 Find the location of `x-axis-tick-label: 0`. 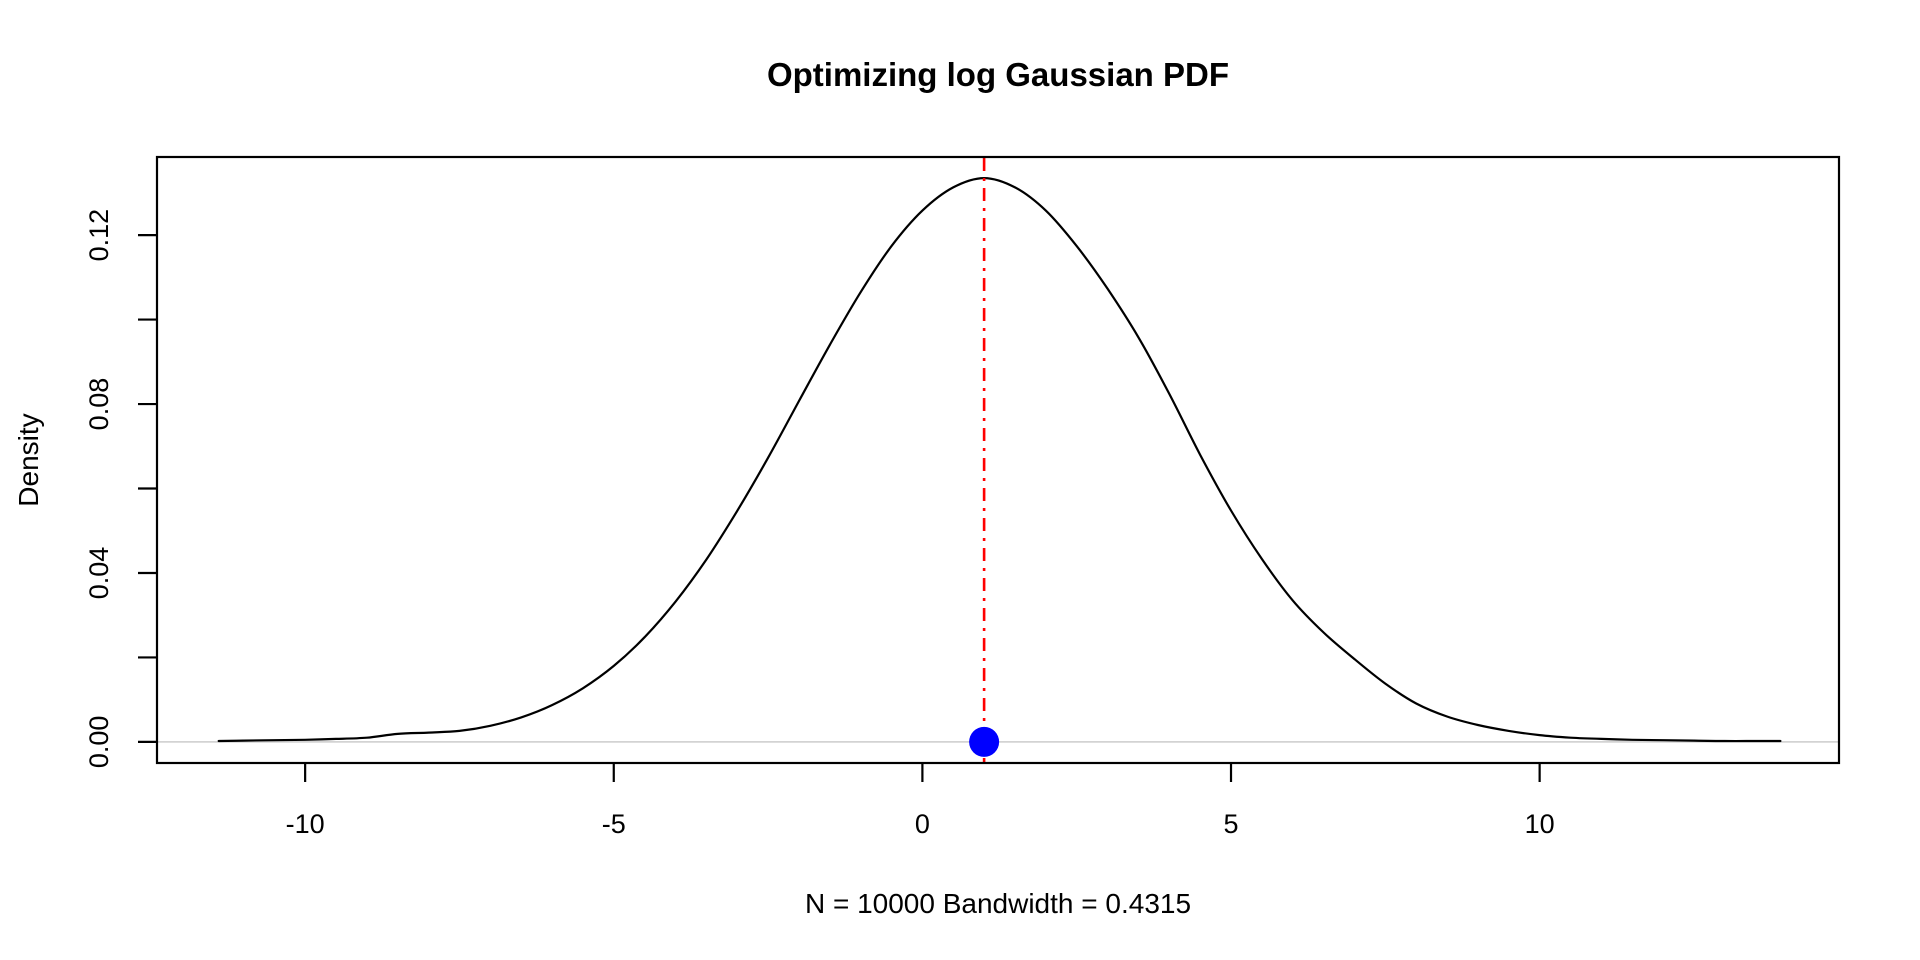

x-axis-tick-label: 0 is located at coordinates (922, 824).